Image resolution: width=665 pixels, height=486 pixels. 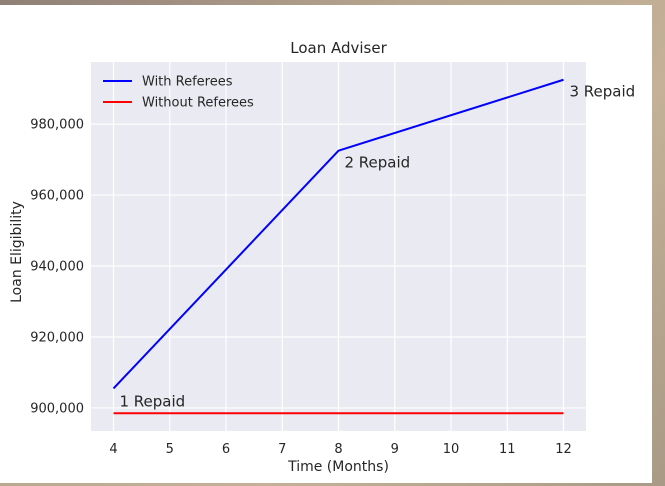 I want to click on annotation-1: 1 Repaid, so click(x=153, y=401).